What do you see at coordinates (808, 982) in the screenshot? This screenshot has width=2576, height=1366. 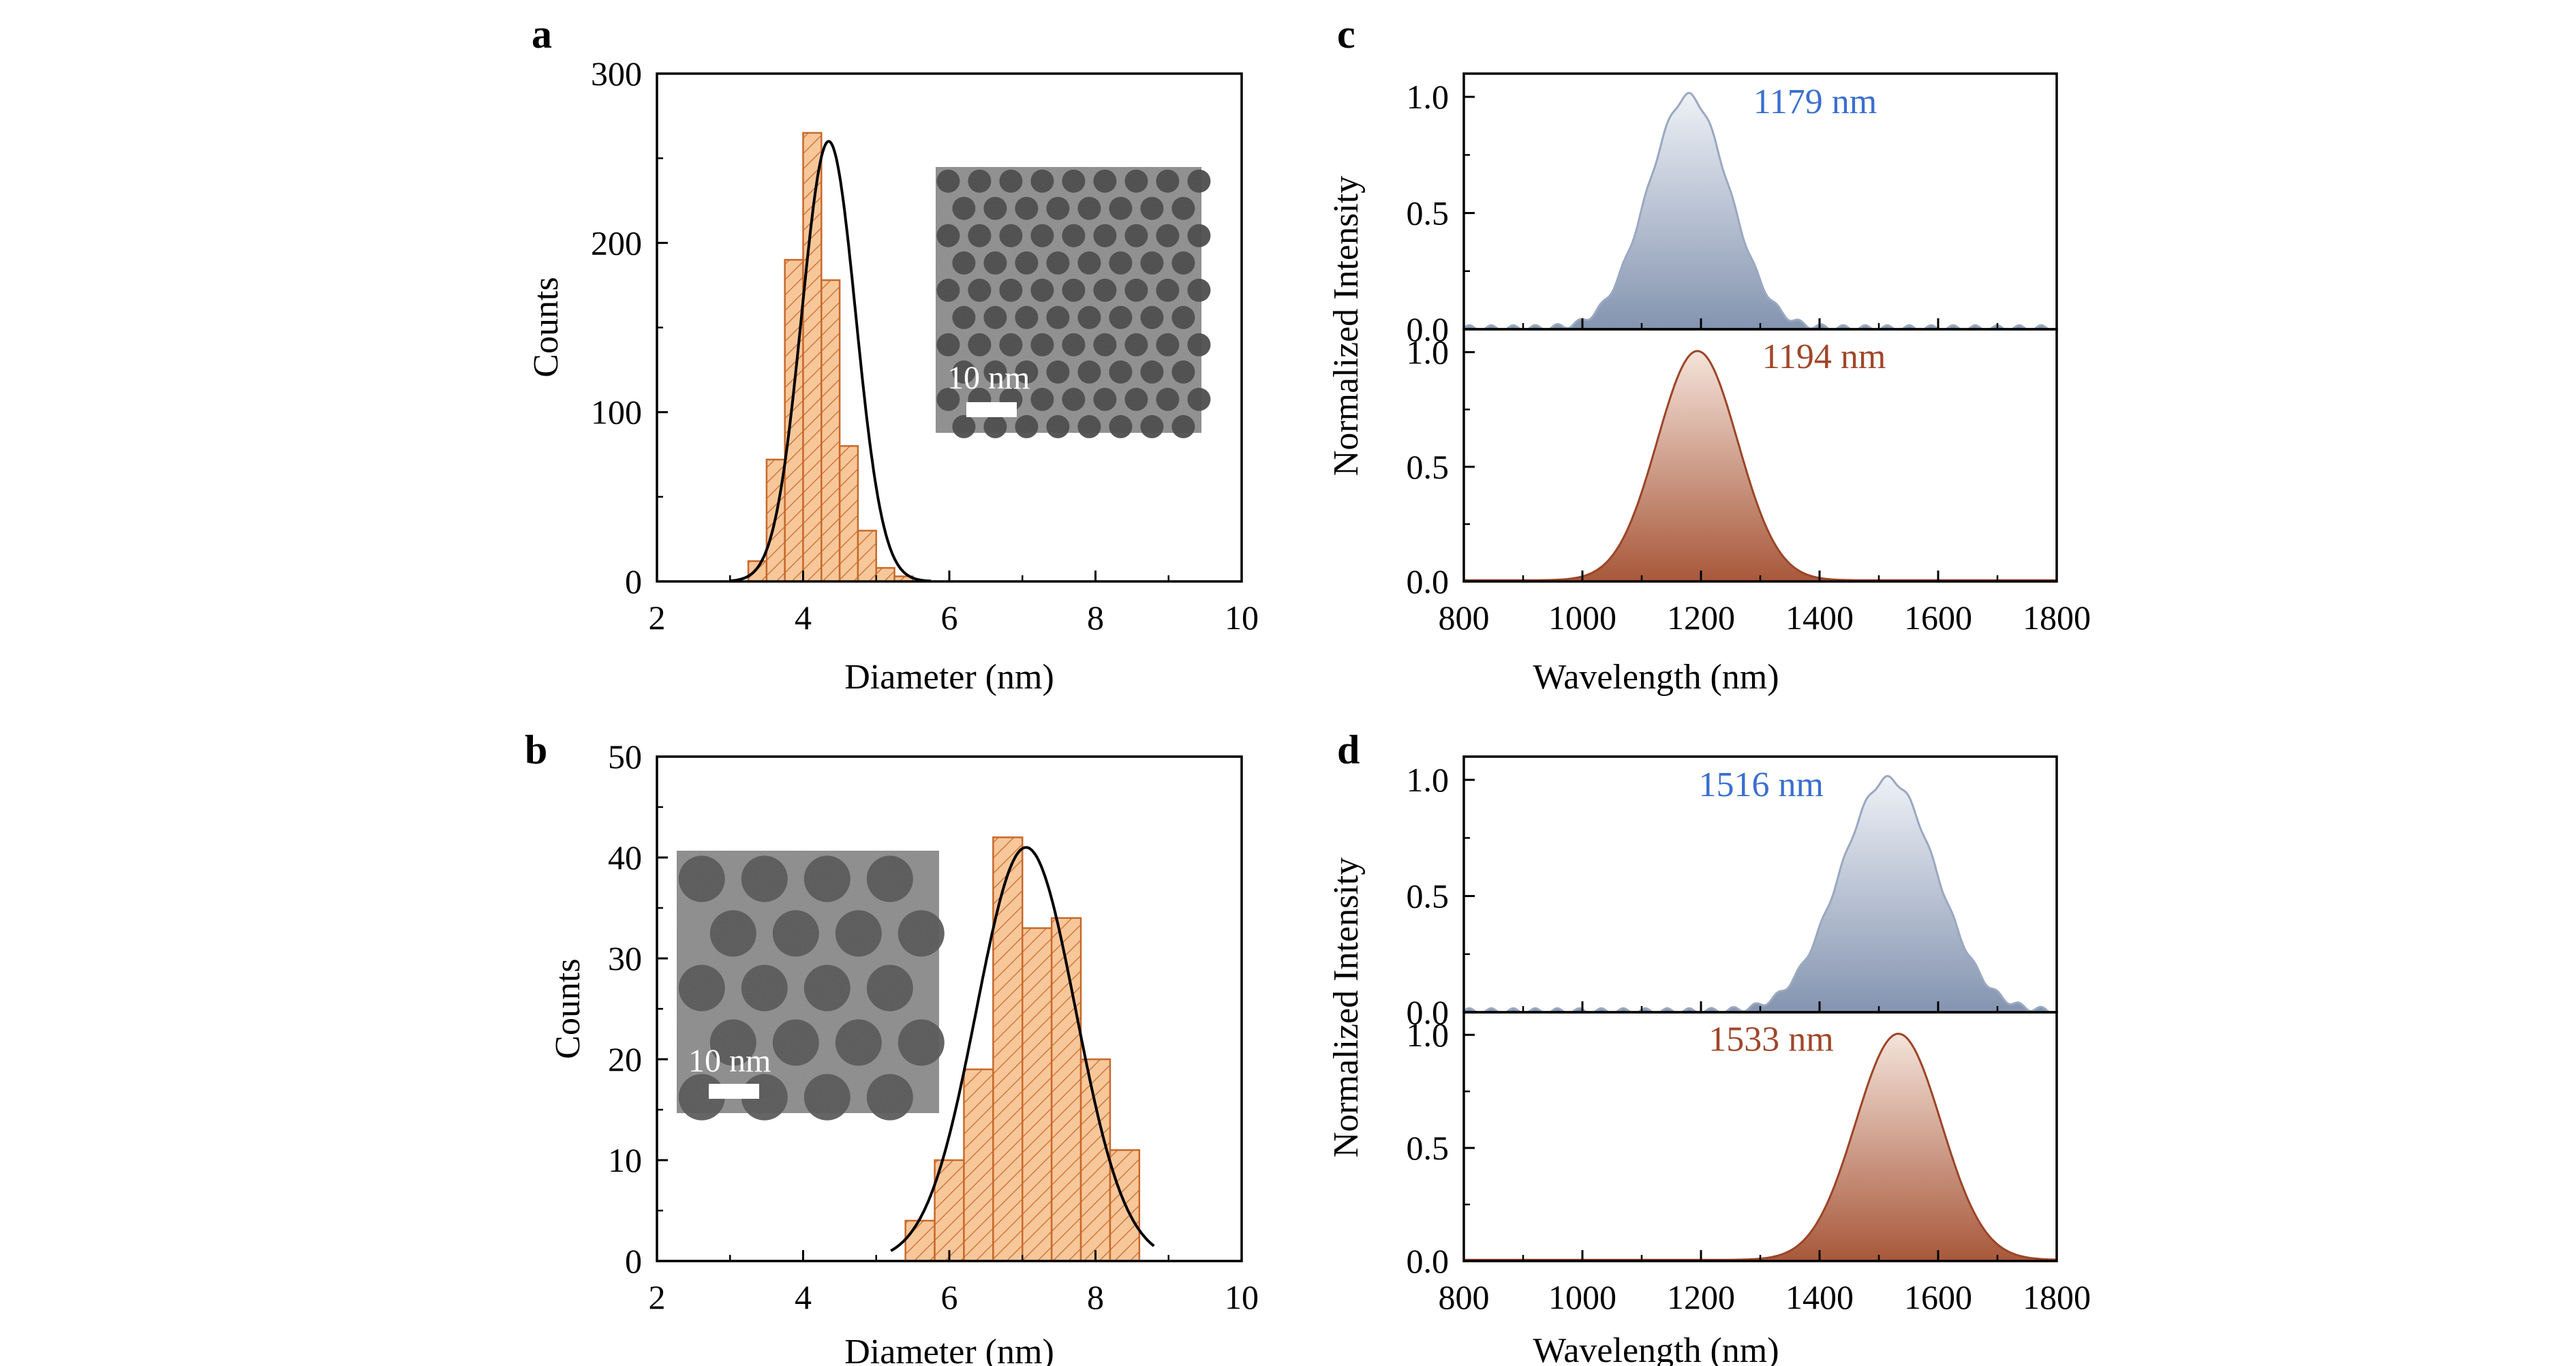 I see `tem-inset-b-grain` at bounding box center [808, 982].